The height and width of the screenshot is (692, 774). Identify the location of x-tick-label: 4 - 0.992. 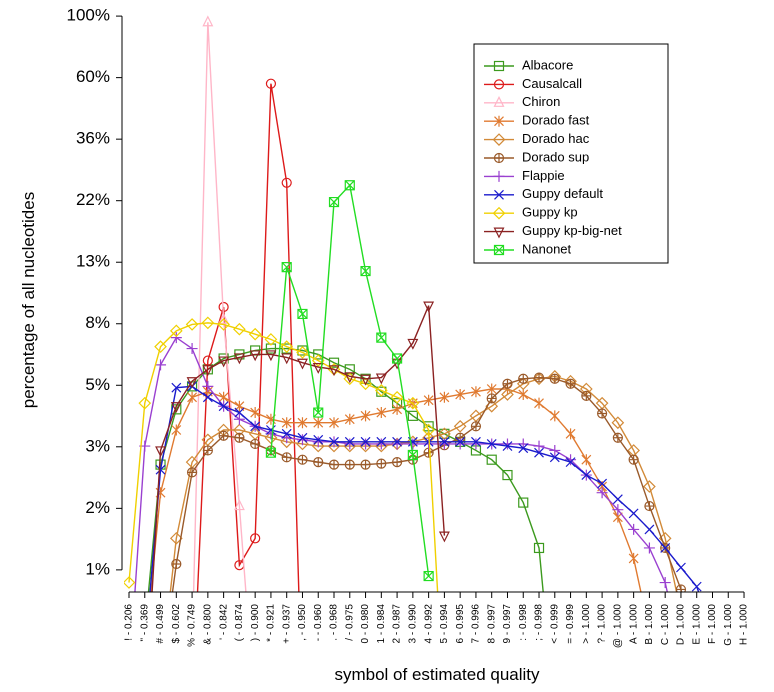
(428, 624).